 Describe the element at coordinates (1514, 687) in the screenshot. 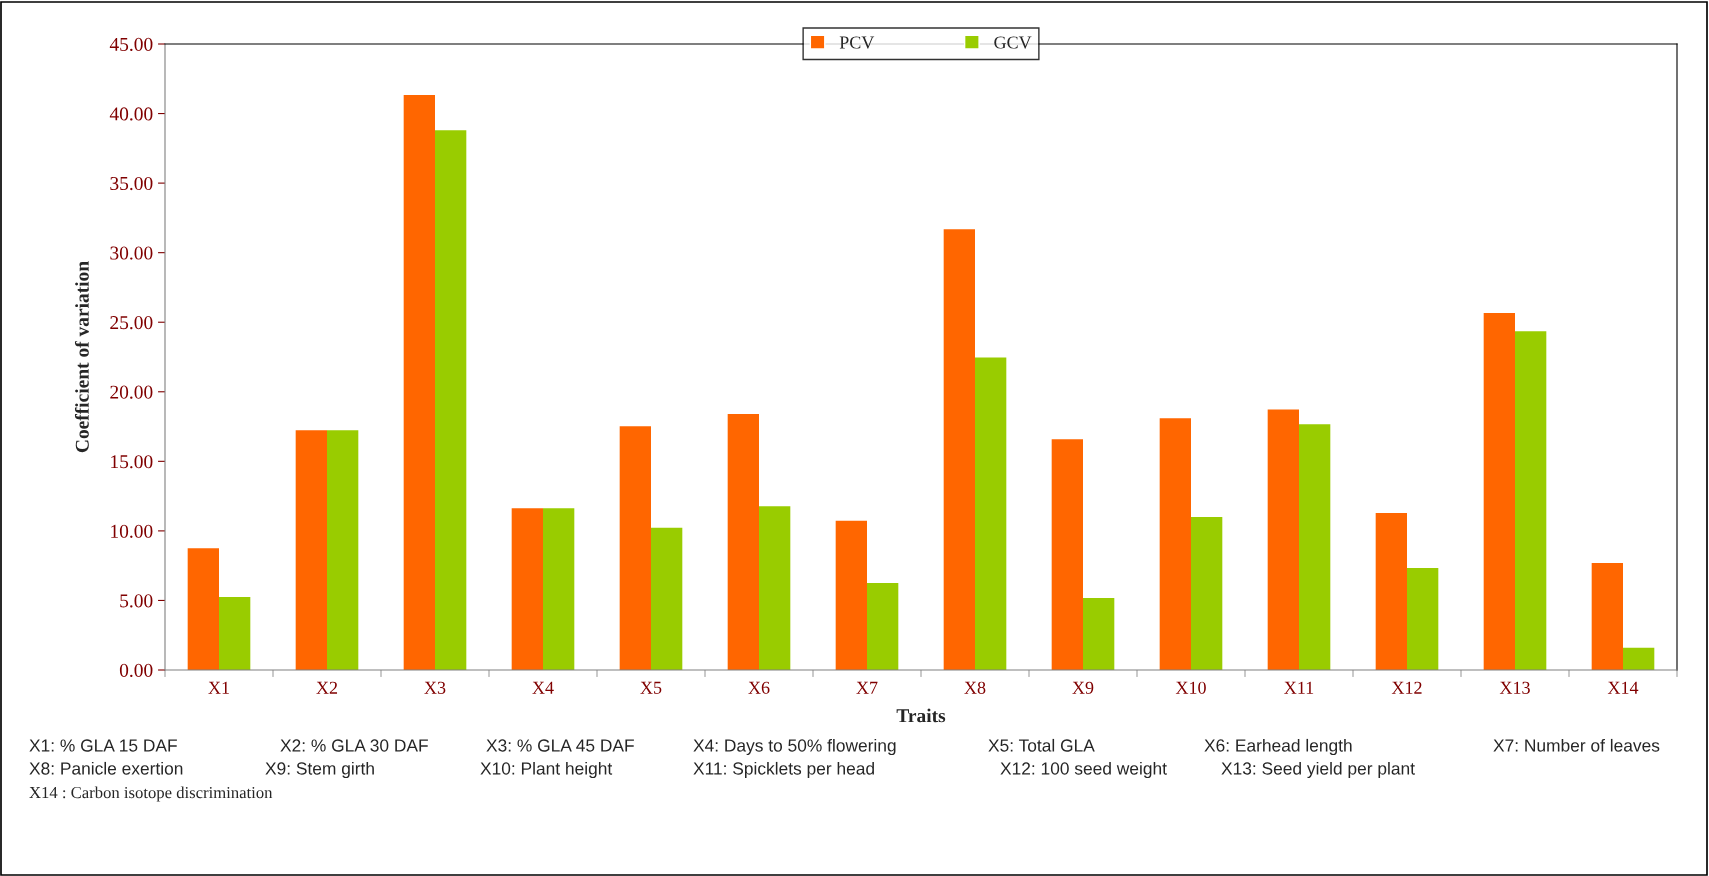

I see `x-tick-label: X13` at that location.